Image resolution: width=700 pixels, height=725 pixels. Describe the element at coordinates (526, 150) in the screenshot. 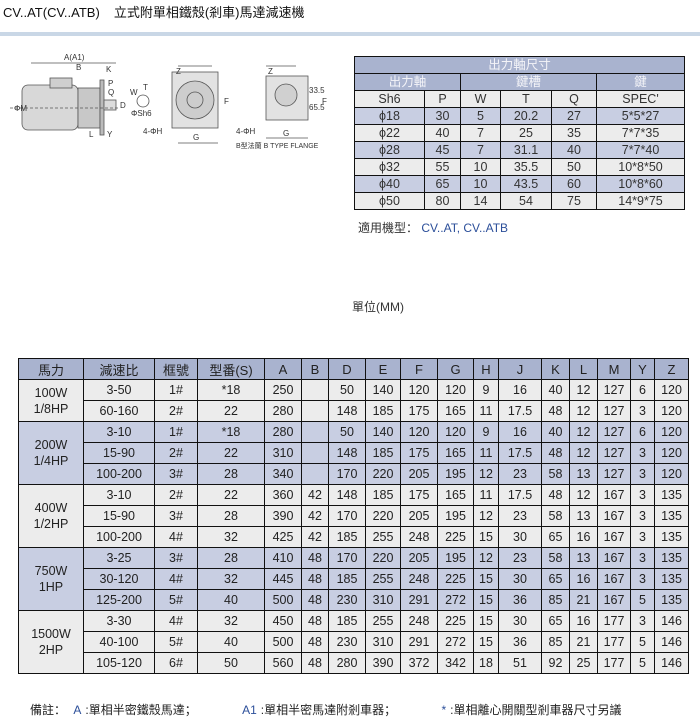

I see `table-cell: 31.1` at that location.